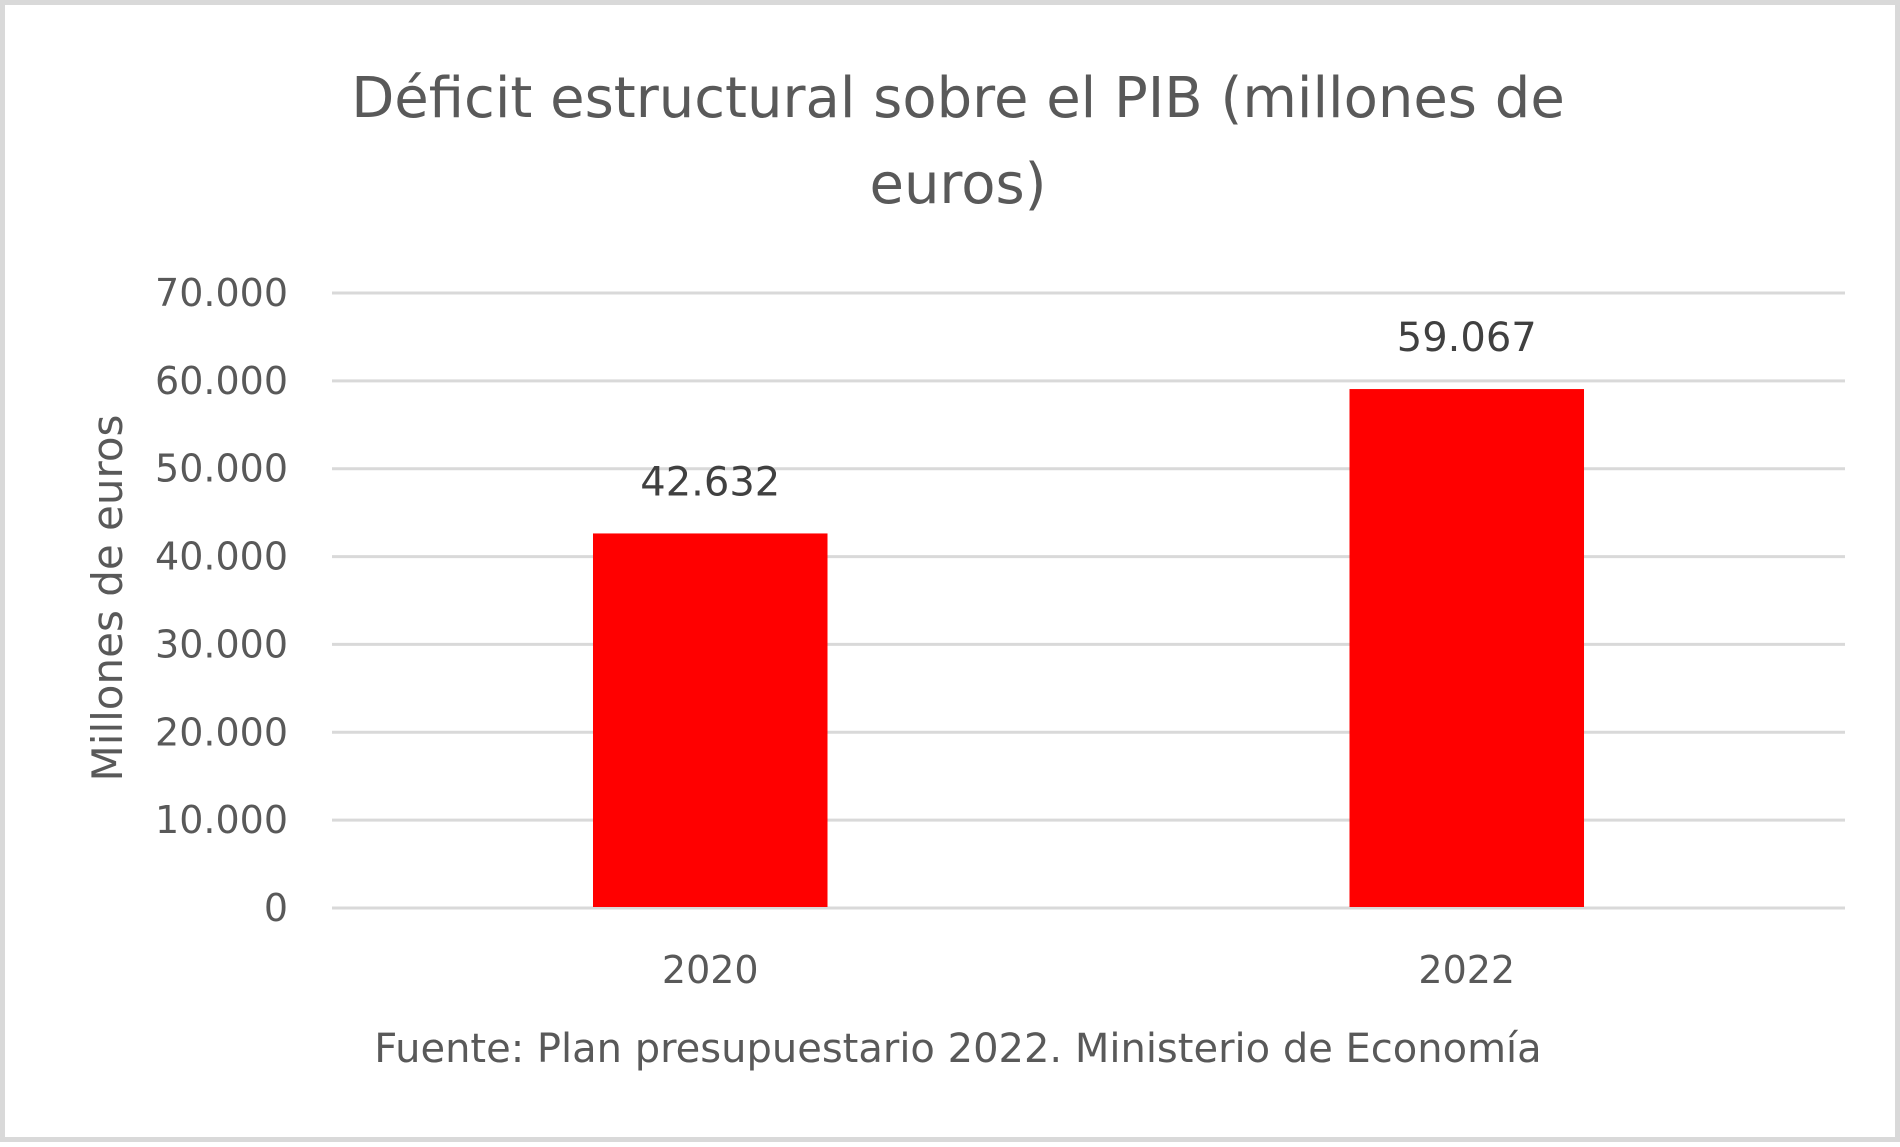 Image resolution: width=1900 pixels, height=1147 pixels. What do you see at coordinates (1467, 338) in the screenshot?
I see `data-label-2022: 59.067` at bounding box center [1467, 338].